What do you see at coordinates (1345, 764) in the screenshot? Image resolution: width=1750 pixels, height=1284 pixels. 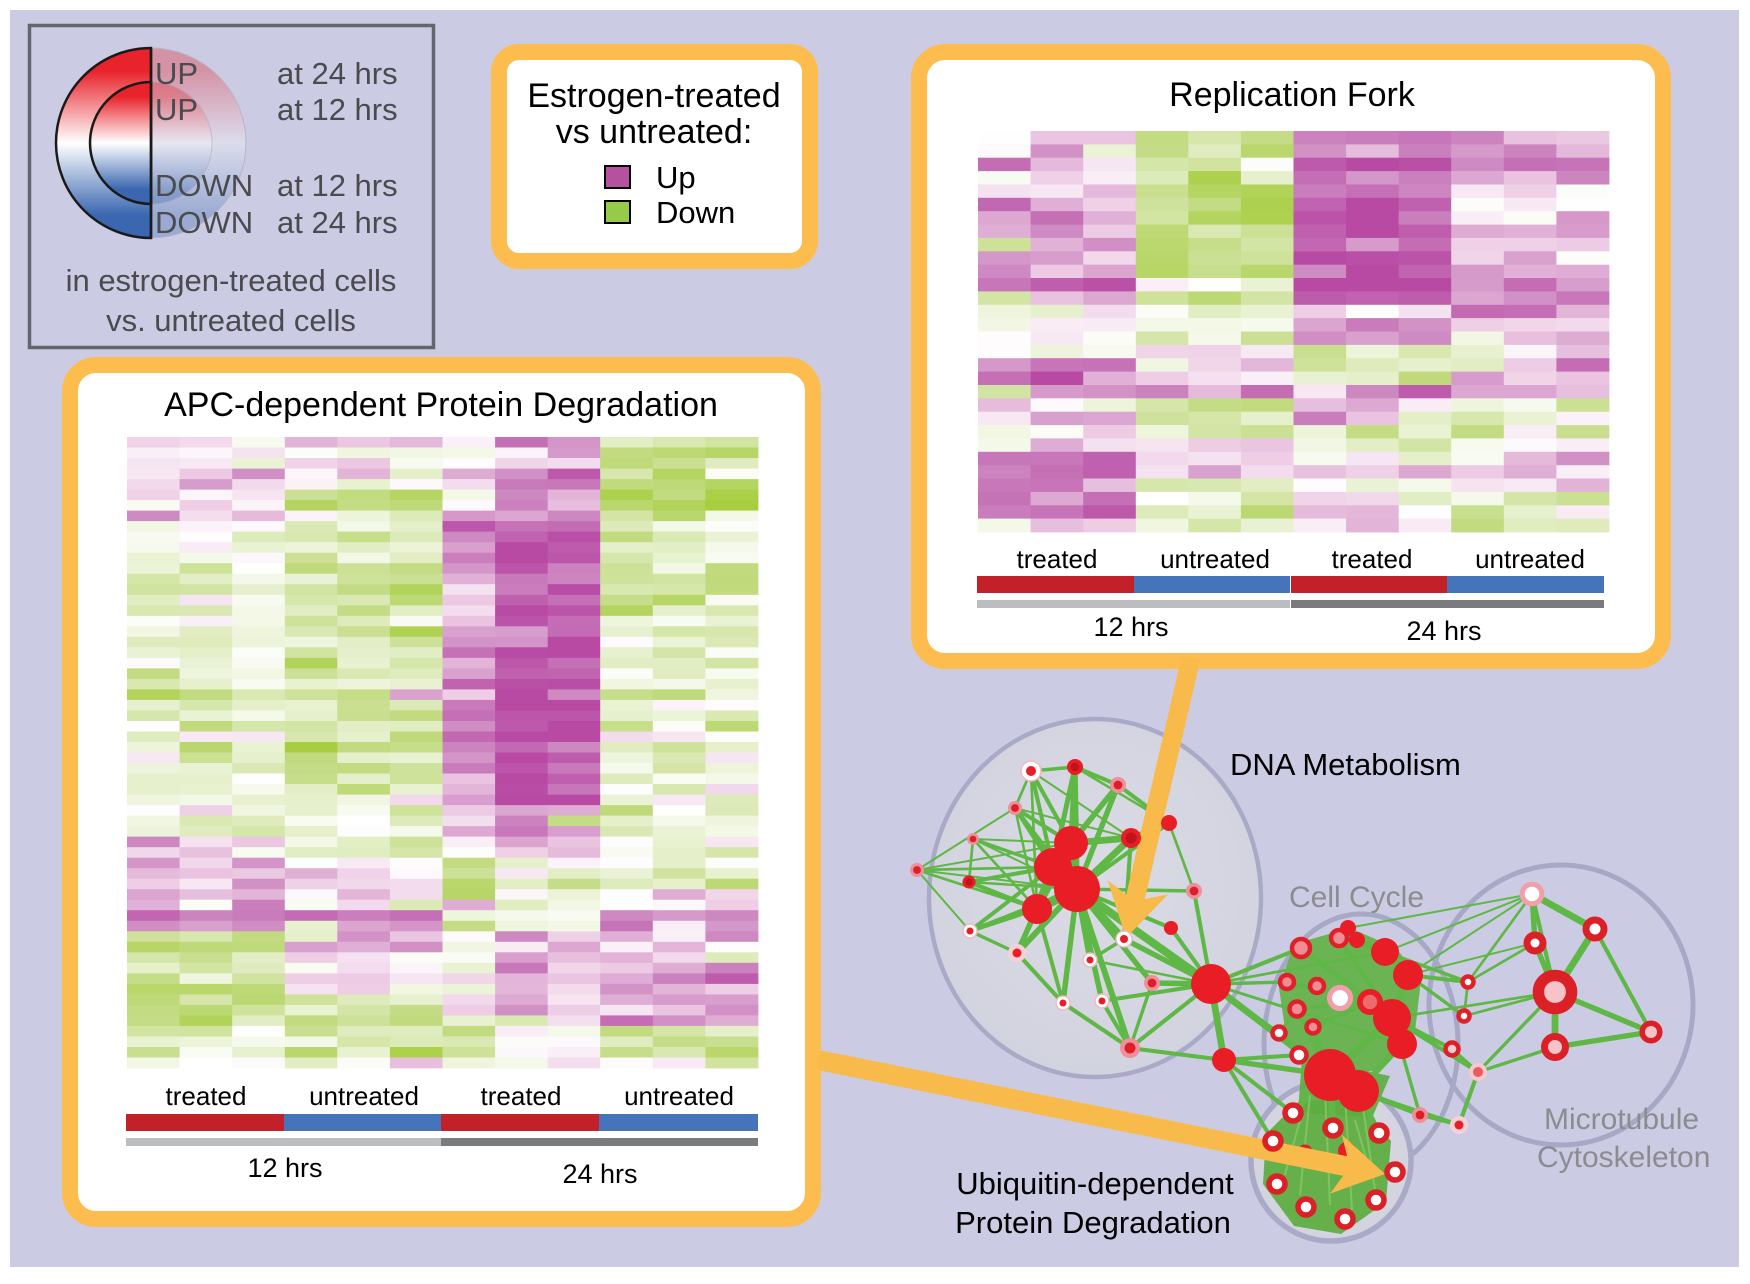 I see `svg-text: DNA Metabolism` at bounding box center [1345, 764].